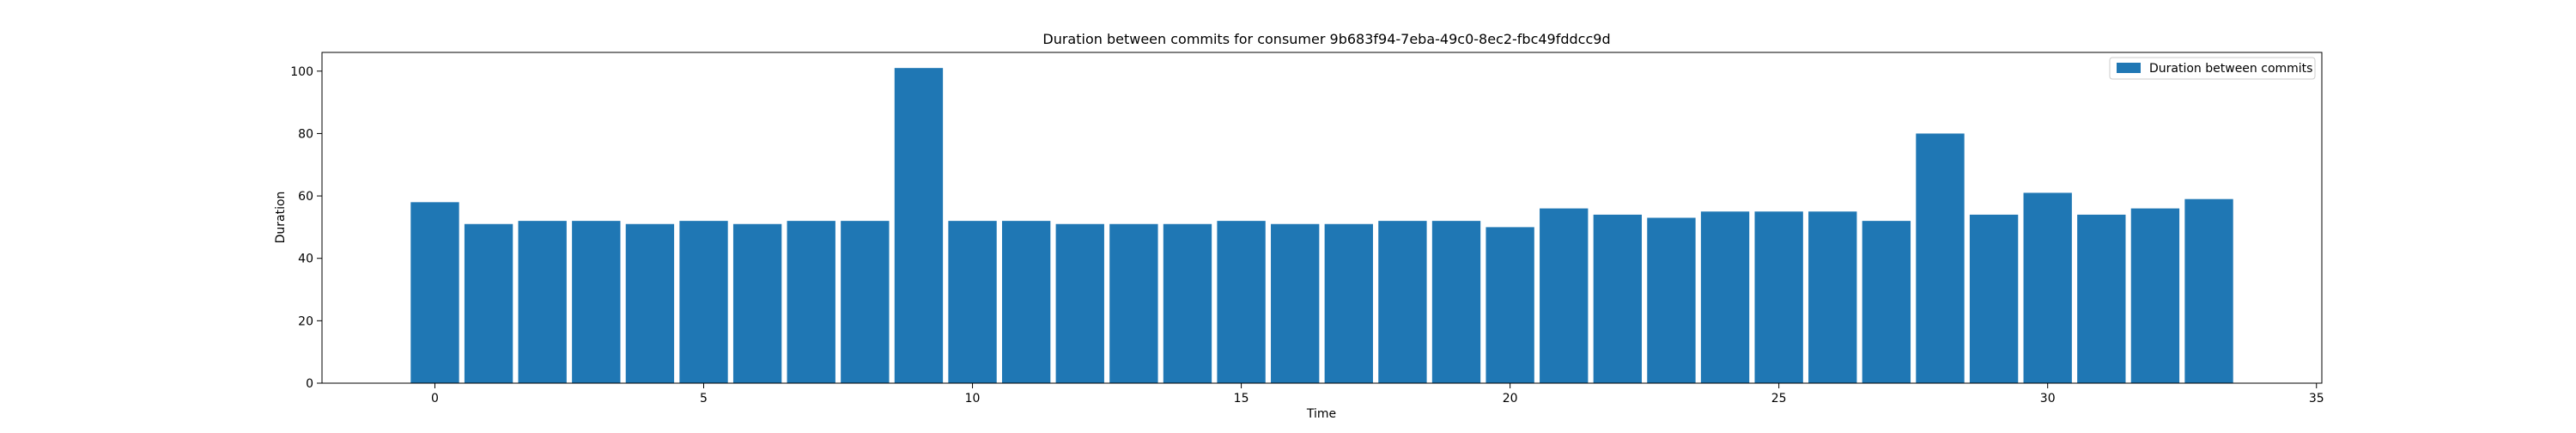 The width and height of the screenshot is (2576, 433). I want to click on y-axis-ticks: 0 20 40 60 80 100, so click(306, 228).